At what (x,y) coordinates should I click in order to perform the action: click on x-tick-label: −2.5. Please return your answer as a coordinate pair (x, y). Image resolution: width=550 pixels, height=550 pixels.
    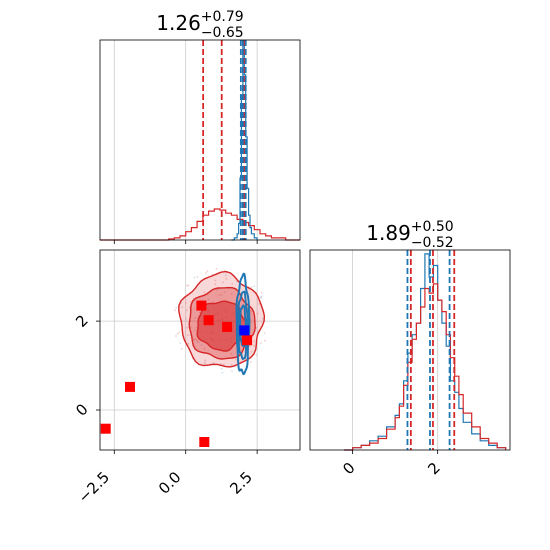
    Looking at the image, I should click on (94, 487).